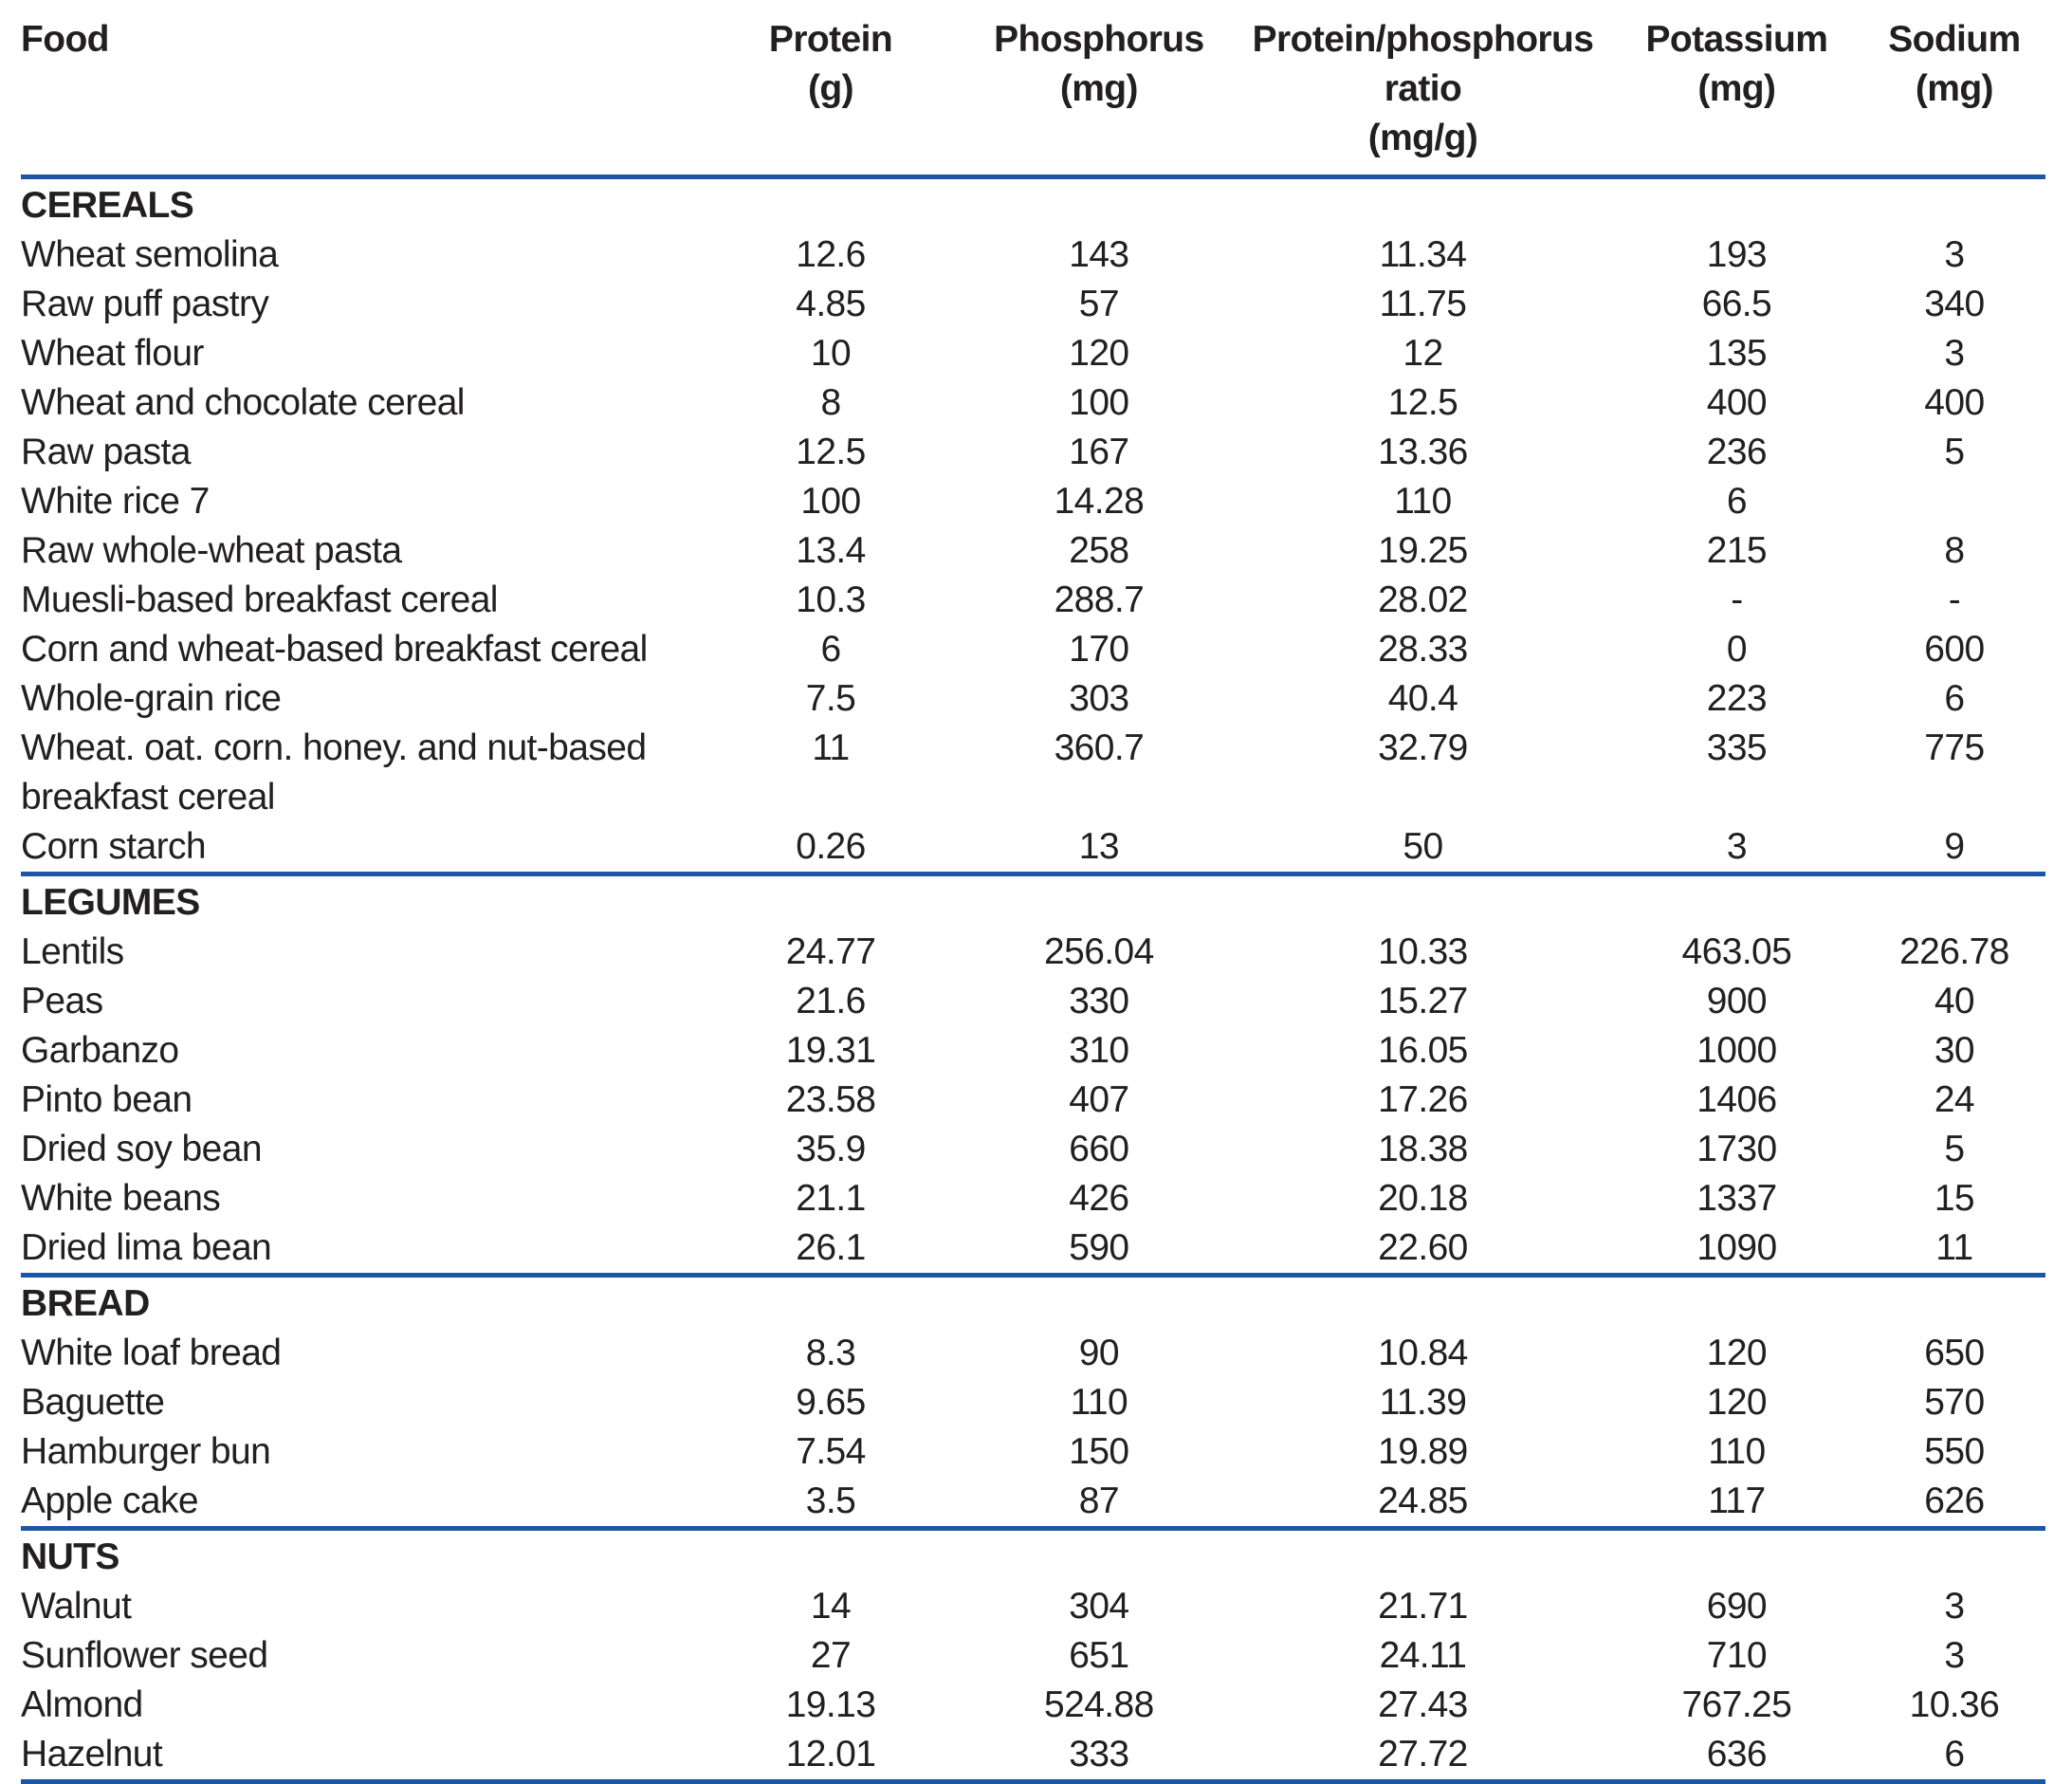 The height and width of the screenshot is (1784, 2072). I want to click on cell-protein: 23.58, so click(830, 1099).